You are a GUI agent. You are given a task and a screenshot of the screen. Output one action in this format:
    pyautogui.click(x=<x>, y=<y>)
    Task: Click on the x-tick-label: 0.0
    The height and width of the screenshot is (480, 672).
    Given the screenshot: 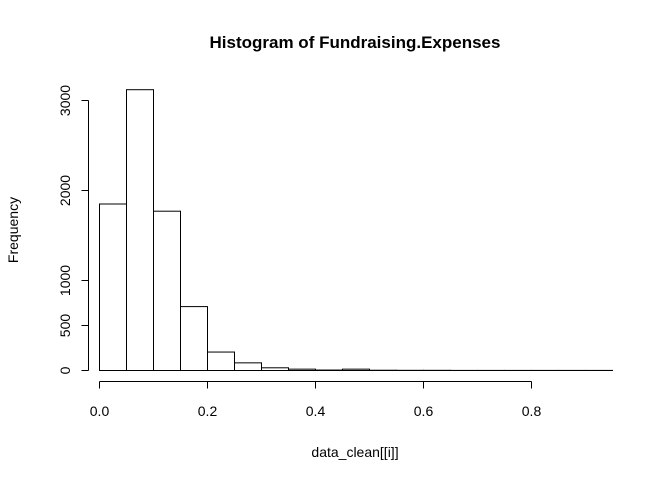 What is the action you would take?
    pyautogui.click(x=100, y=411)
    